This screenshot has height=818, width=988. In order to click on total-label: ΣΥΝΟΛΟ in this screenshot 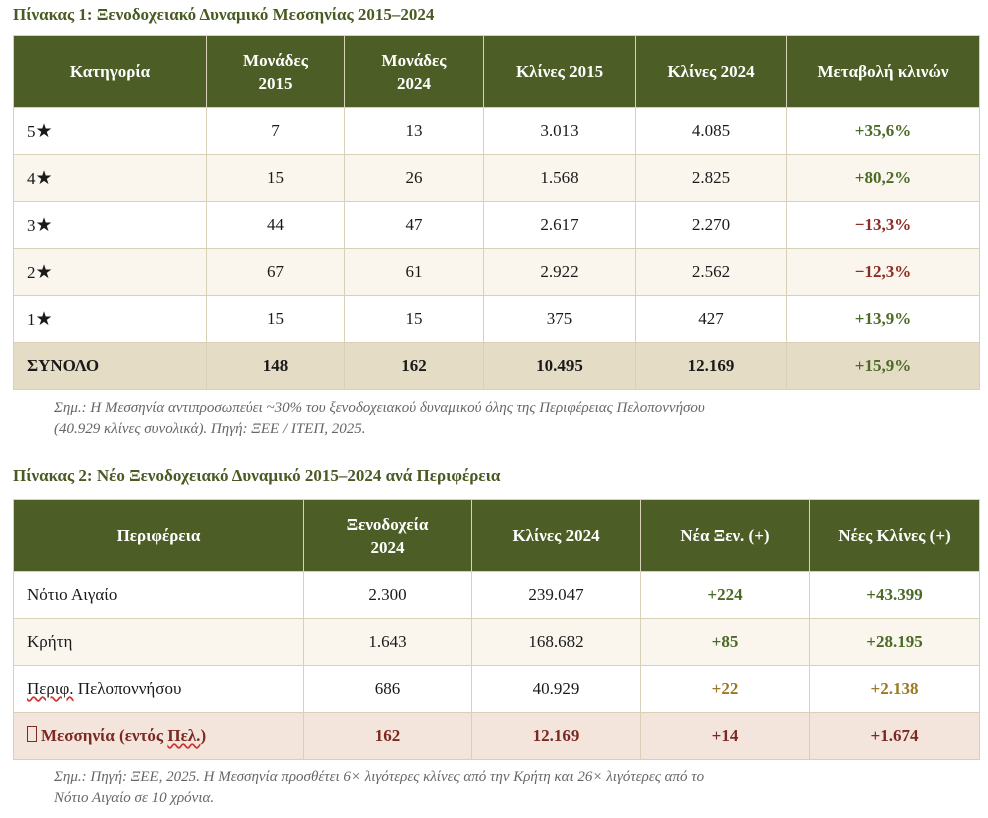, I will do `click(110, 366)`.